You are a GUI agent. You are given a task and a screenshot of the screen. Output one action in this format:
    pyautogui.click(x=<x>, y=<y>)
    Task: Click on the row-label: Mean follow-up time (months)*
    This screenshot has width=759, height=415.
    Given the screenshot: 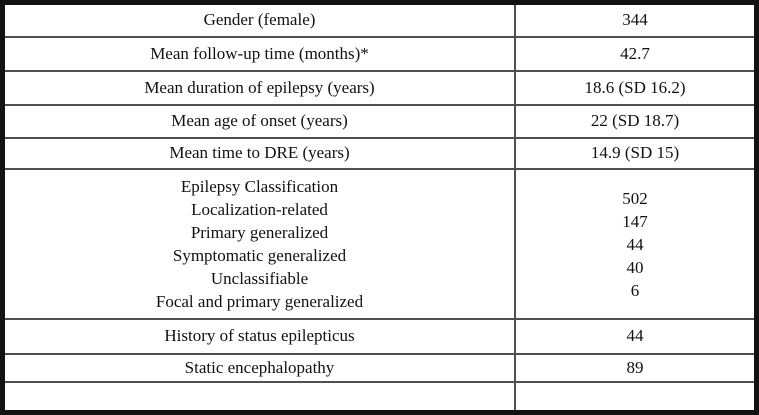 What is the action you would take?
    pyautogui.click(x=259, y=53)
    